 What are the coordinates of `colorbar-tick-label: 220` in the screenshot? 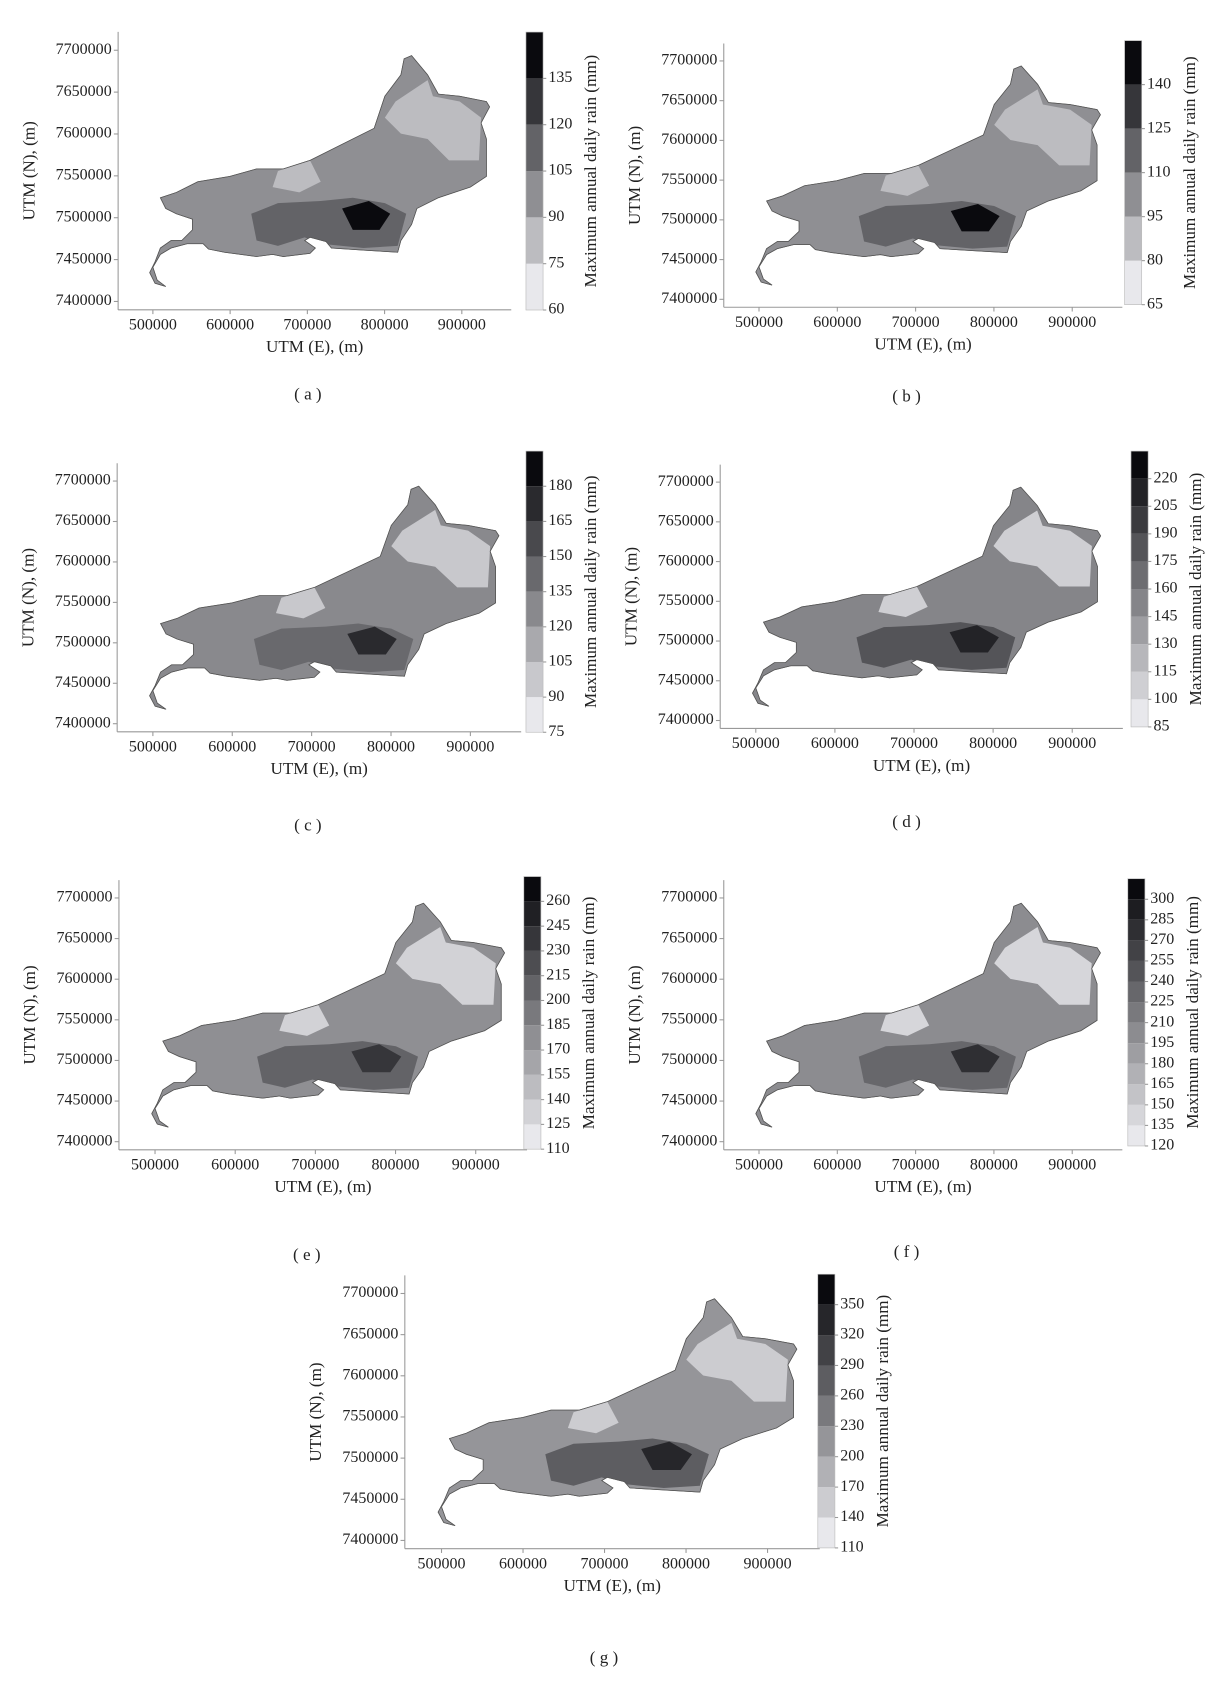 It's located at (1165, 477).